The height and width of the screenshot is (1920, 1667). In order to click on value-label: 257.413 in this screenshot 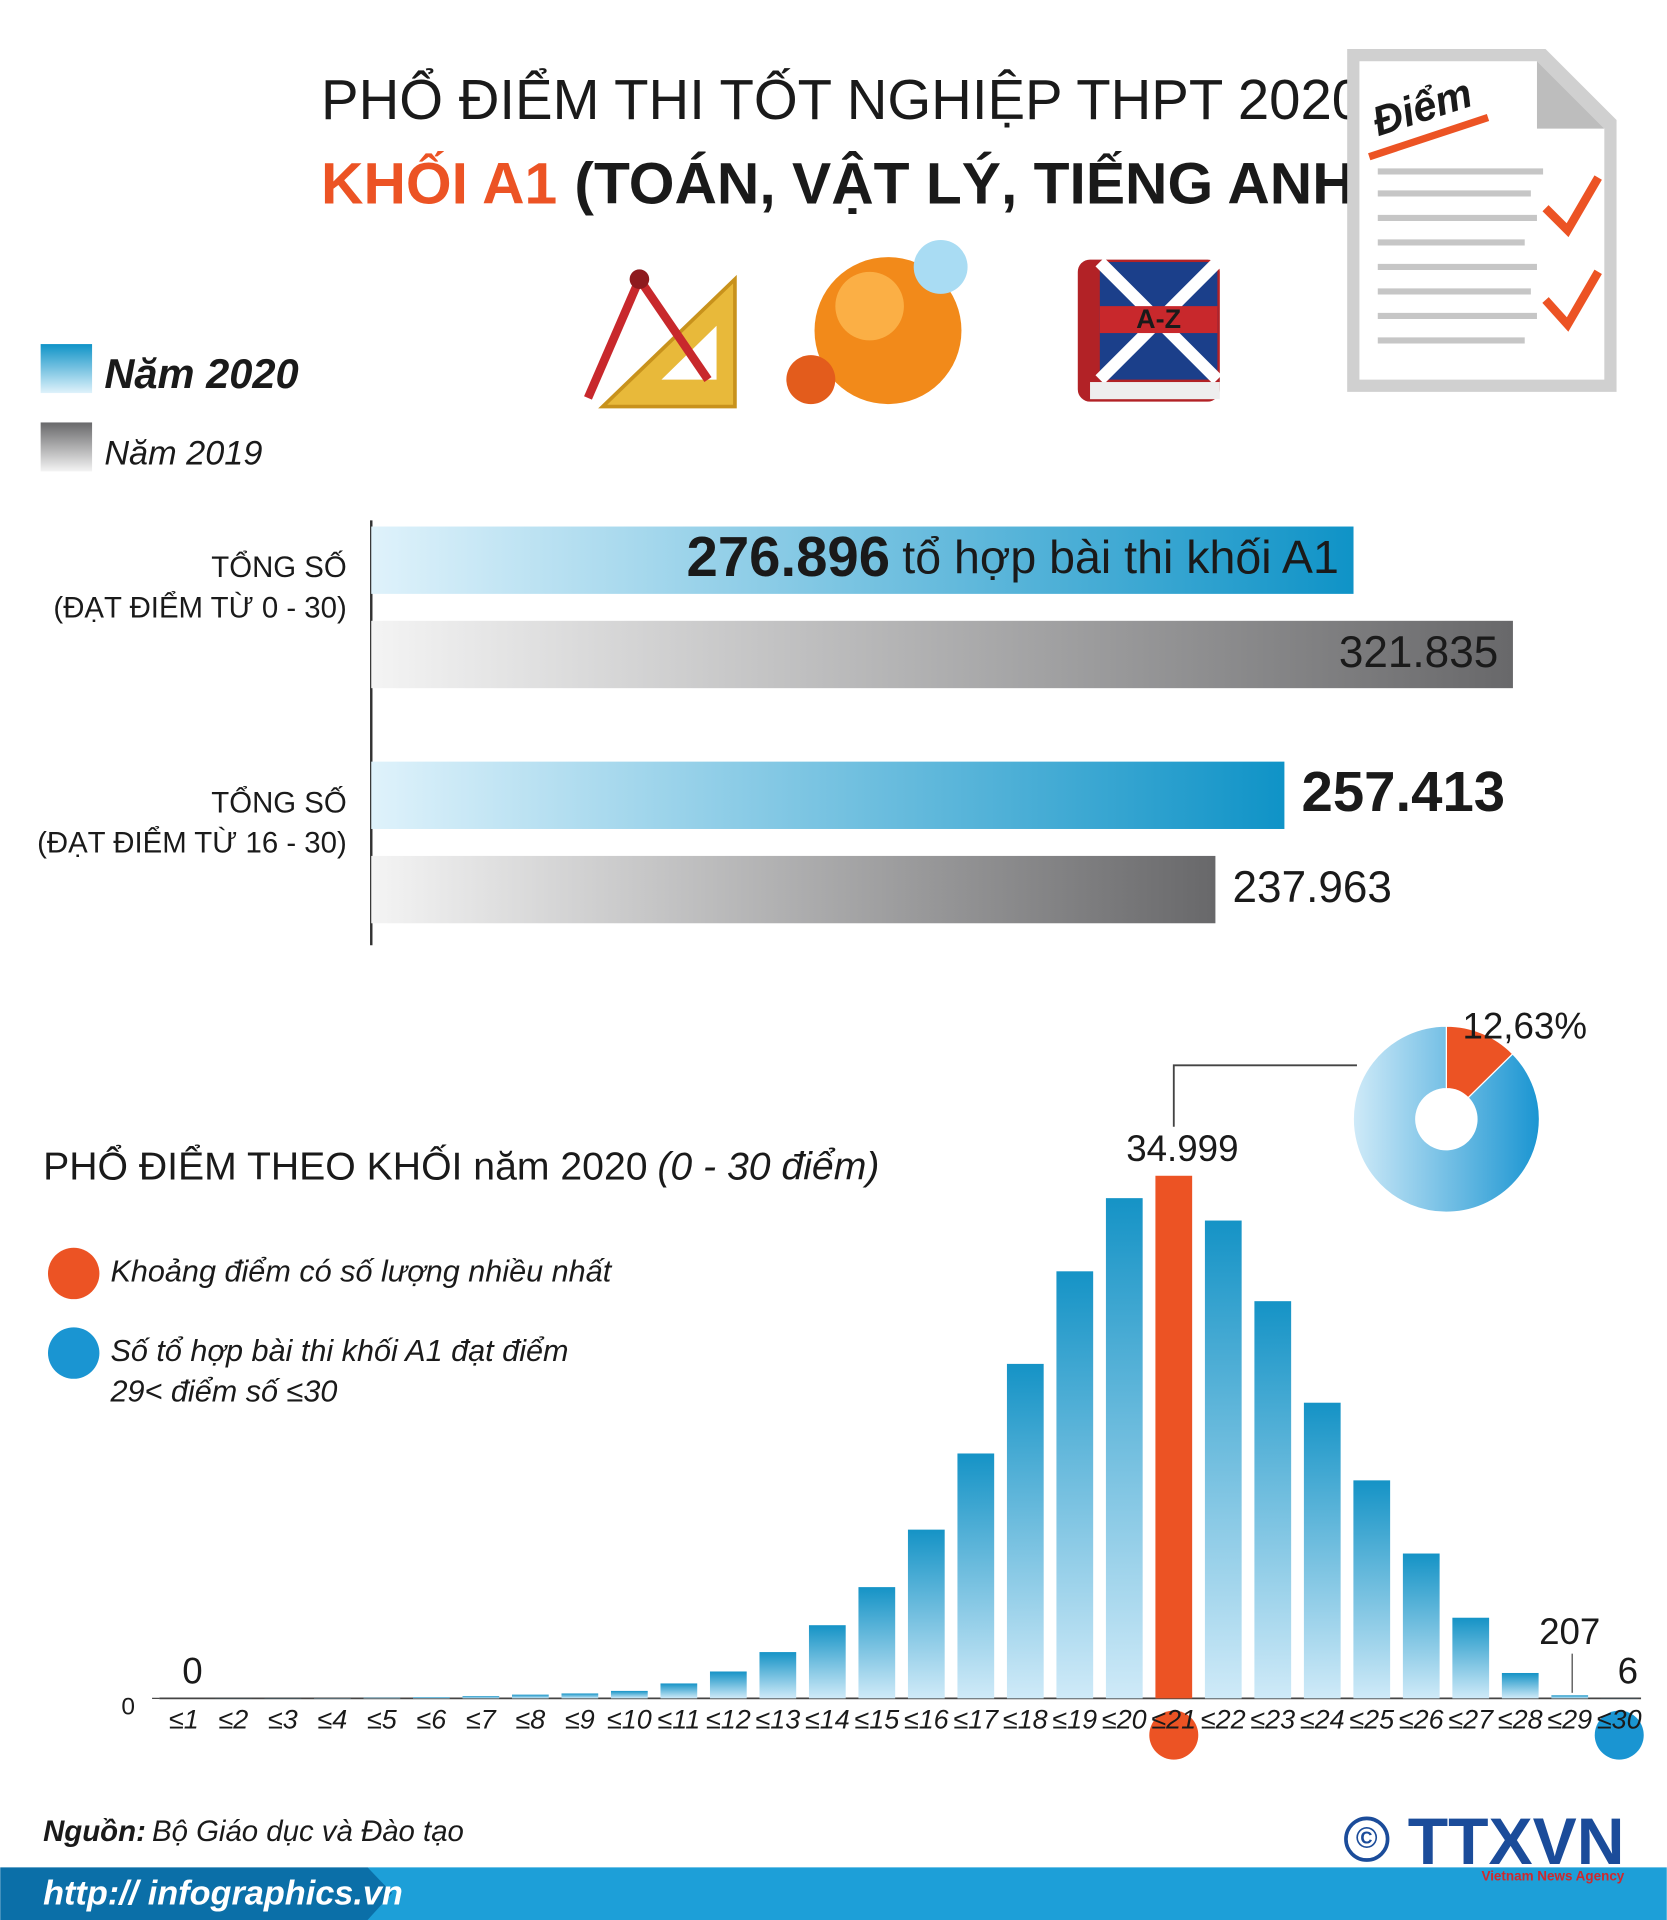, I will do `click(1404, 791)`.